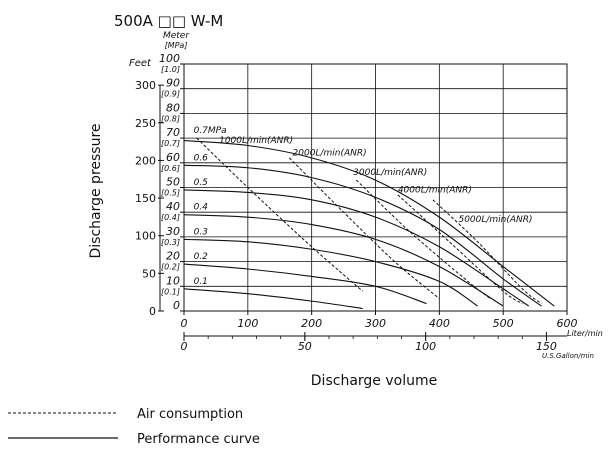 Image resolution: width=608 pixels, height=456 pixels. Describe the element at coordinates (170, 69) in the screenshot. I see `y-tick-label-mpa: [1.0]` at that location.